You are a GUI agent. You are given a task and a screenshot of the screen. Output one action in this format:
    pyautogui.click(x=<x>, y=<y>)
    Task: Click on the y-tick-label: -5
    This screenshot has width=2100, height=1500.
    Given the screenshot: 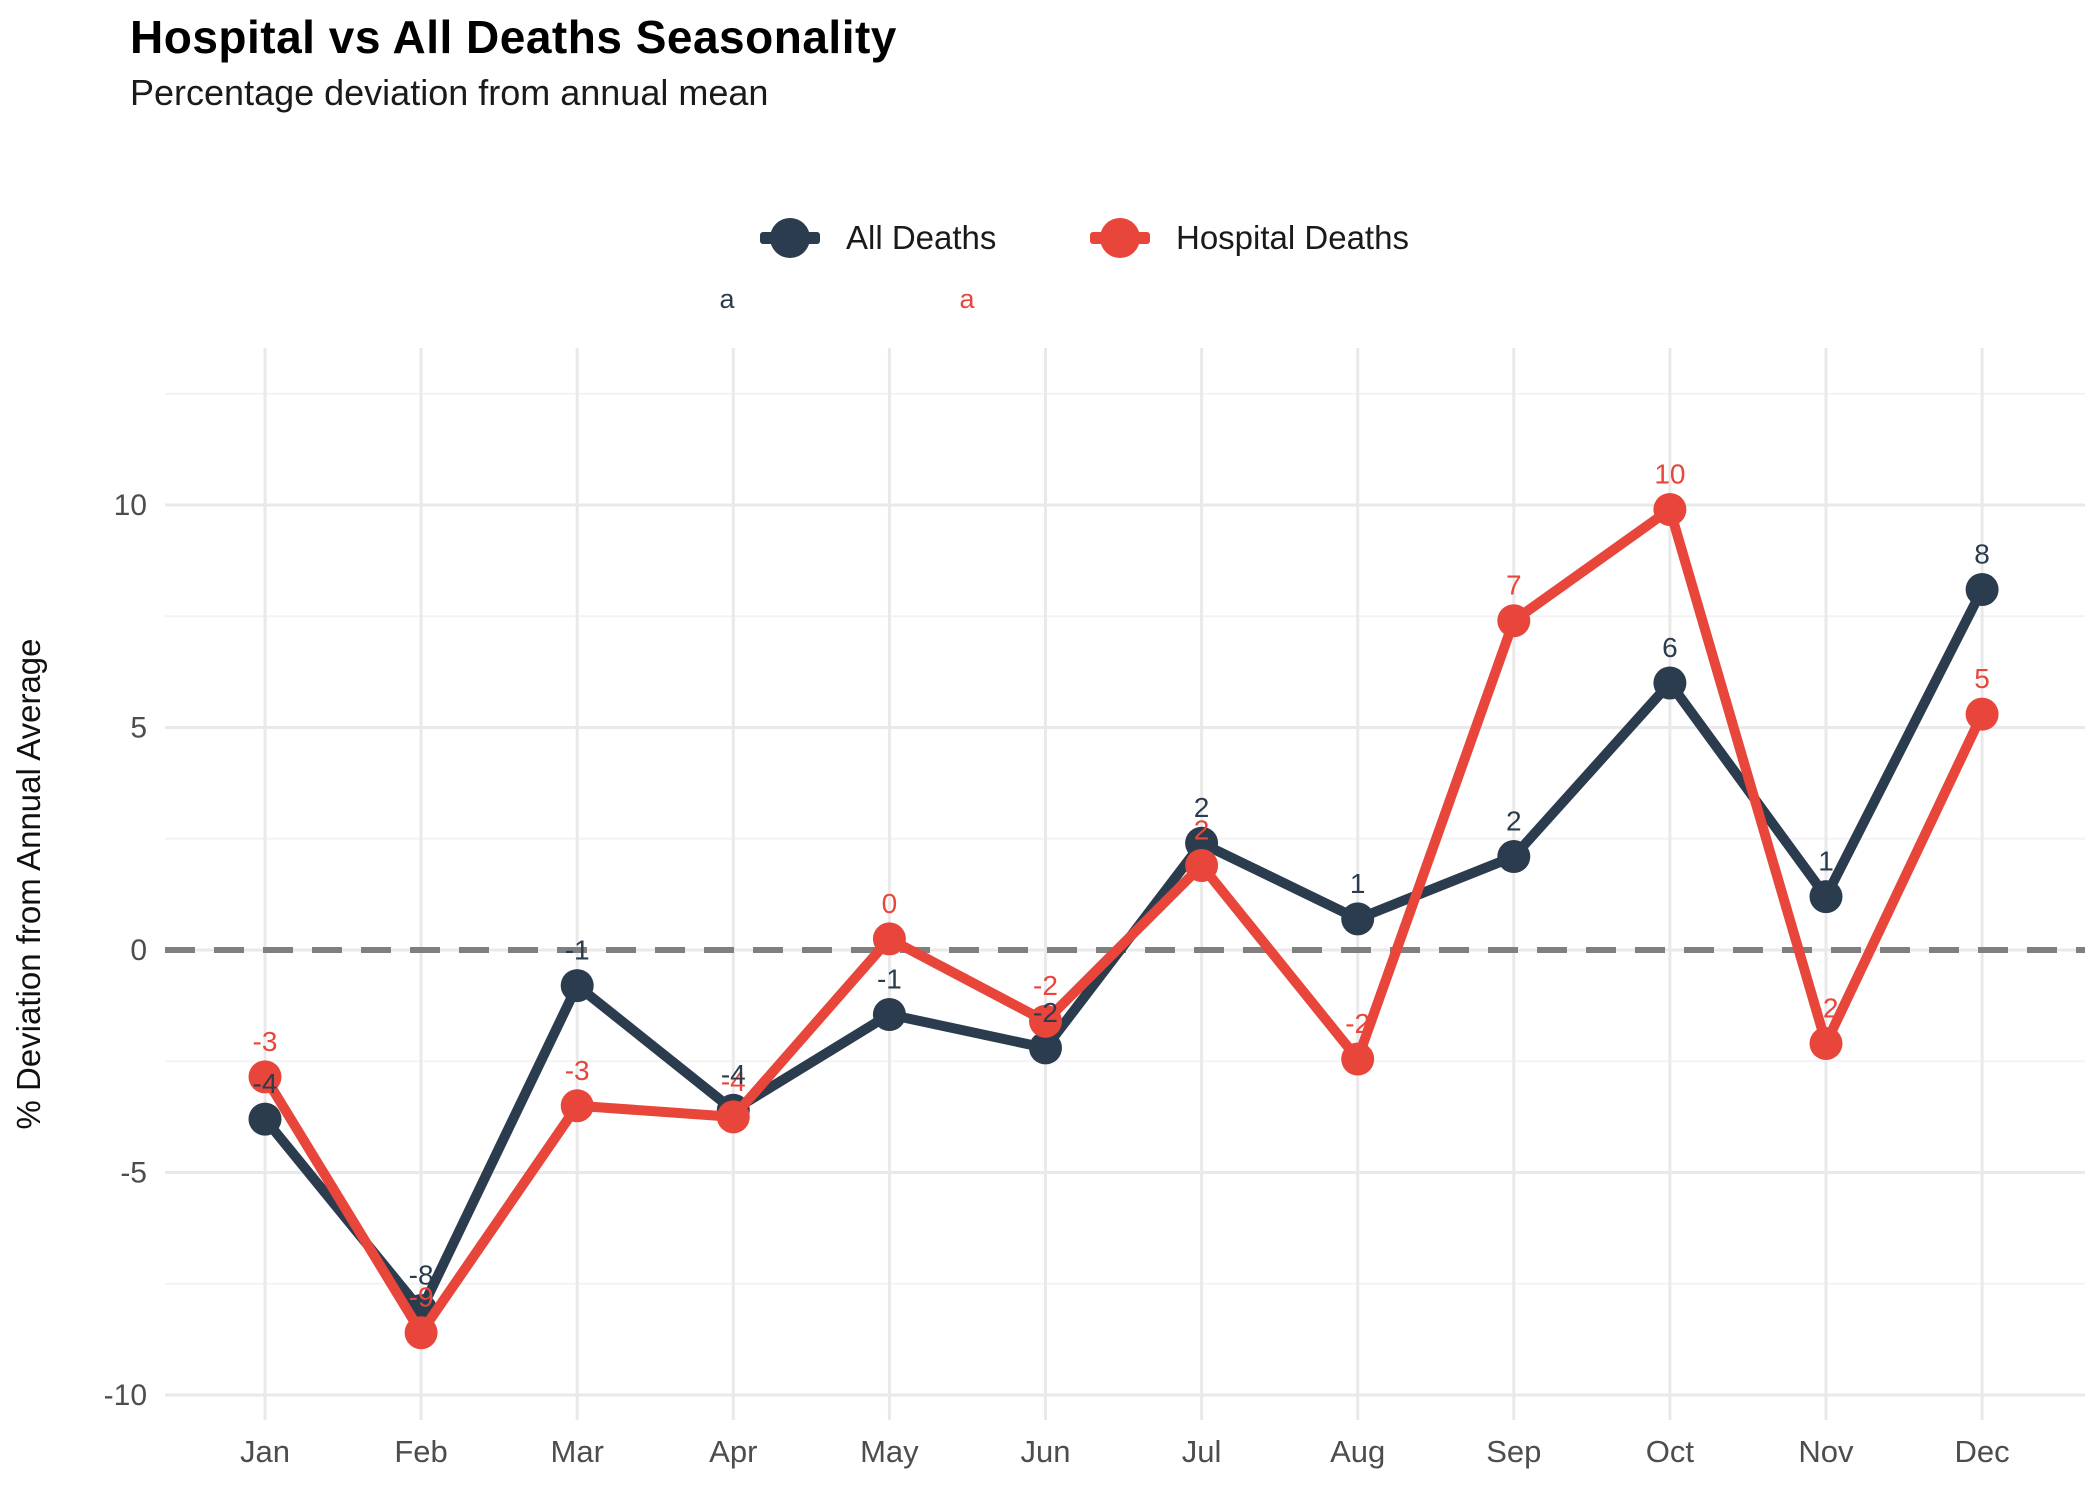 What is the action you would take?
    pyautogui.click(x=133, y=1173)
    